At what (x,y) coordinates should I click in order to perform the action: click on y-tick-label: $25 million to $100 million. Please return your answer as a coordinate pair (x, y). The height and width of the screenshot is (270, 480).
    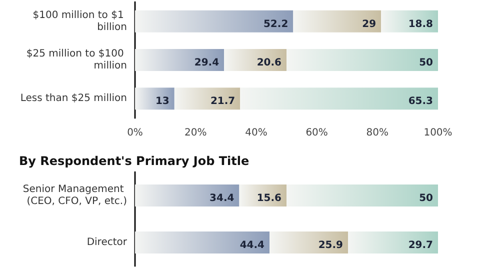
    Looking at the image, I should click on (76, 60).